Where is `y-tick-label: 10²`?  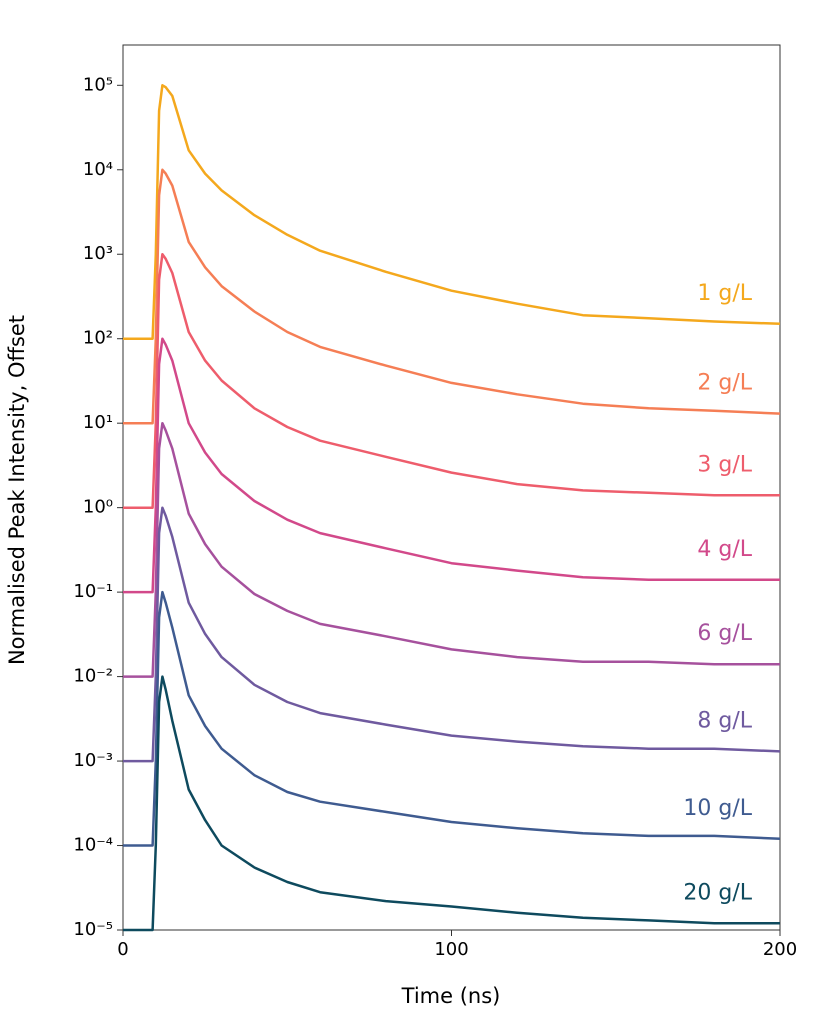 y-tick-label: 10² is located at coordinates (98, 338).